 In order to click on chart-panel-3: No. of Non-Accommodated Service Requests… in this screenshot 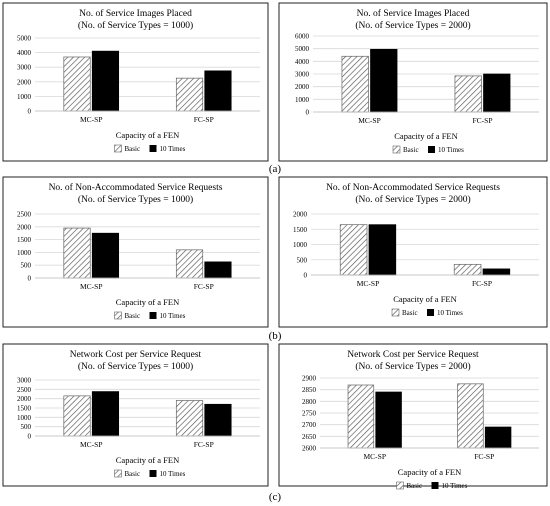, I will do `click(135, 252)`.